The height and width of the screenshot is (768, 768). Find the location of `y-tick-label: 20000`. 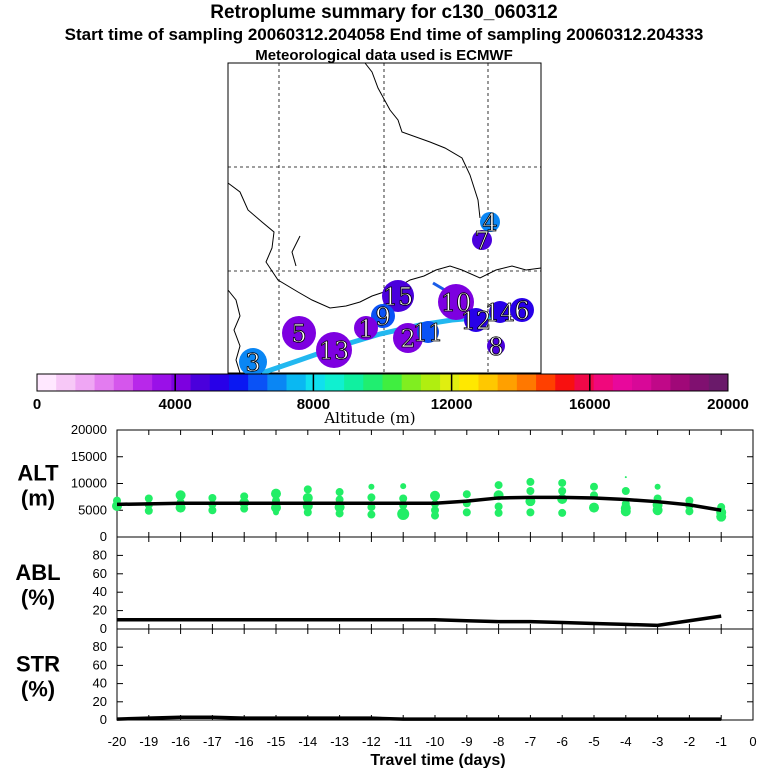

y-tick-label: 20000 is located at coordinates (89, 429).